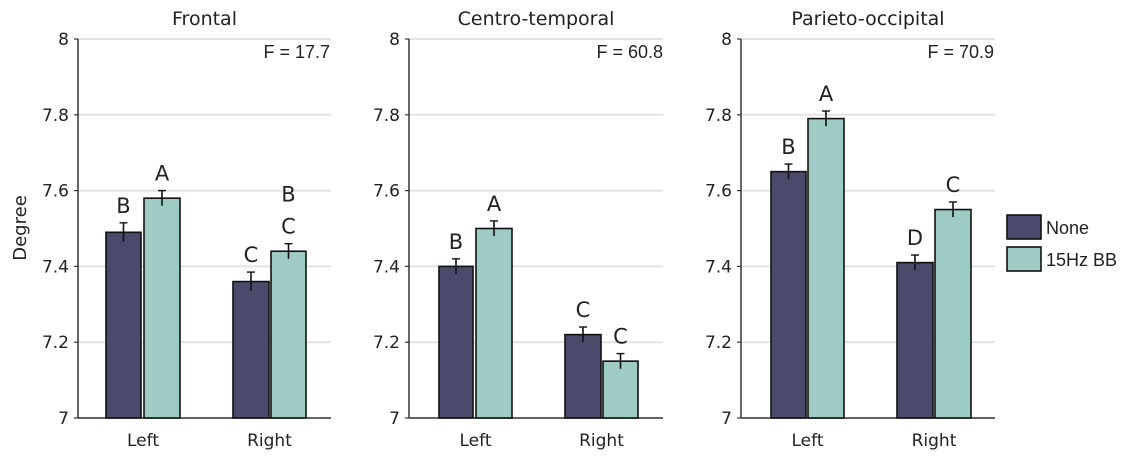 Image resolution: width=1127 pixels, height=463 pixels. What do you see at coordinates (1024, 227) in the screenshot?
I see `legend-swatch-none` at bounding box center [1024, 227].